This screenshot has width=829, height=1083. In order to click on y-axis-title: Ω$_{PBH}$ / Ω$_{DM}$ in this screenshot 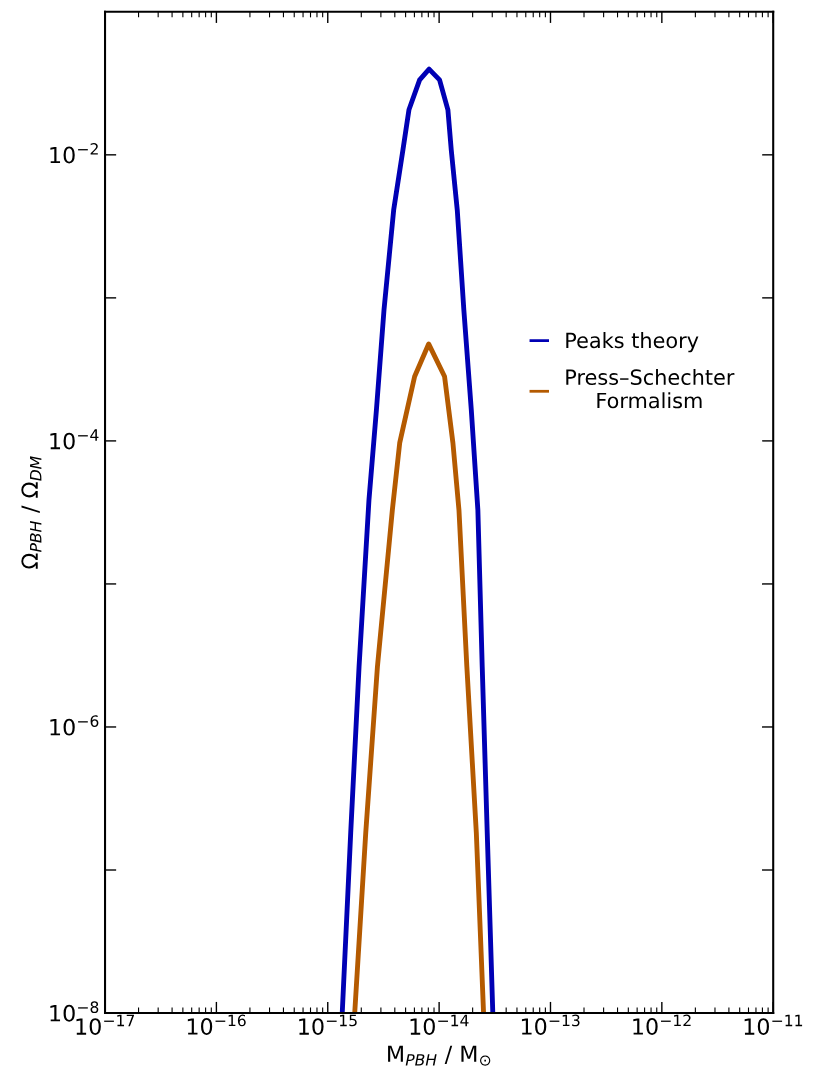, I will do `click(31, 512)`.